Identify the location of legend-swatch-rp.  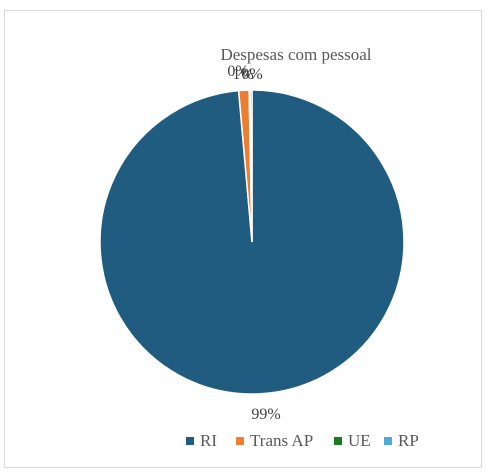
(388, 441).